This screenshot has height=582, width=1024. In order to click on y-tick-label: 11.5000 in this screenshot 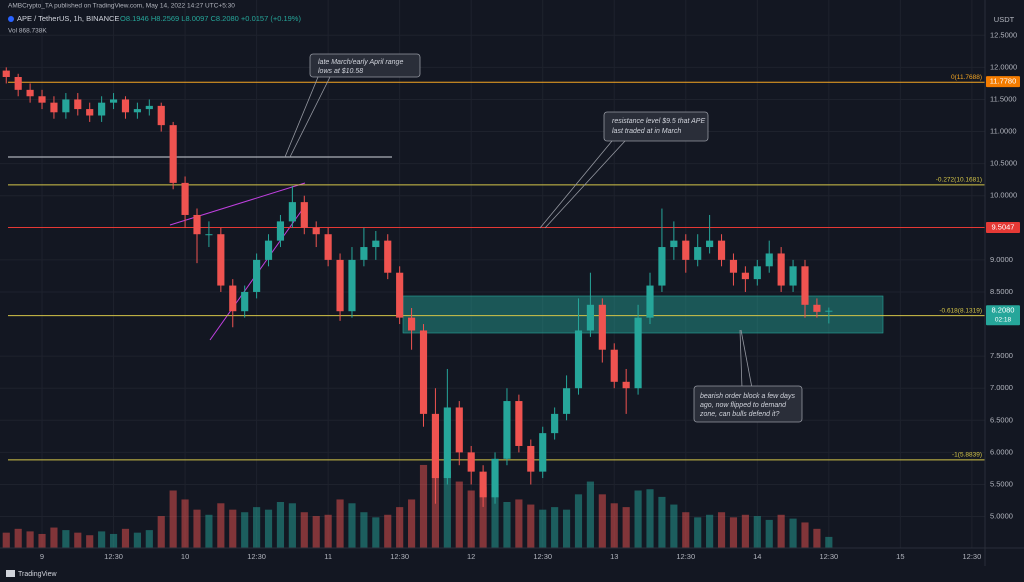, I will do `click(1003, 98)`.